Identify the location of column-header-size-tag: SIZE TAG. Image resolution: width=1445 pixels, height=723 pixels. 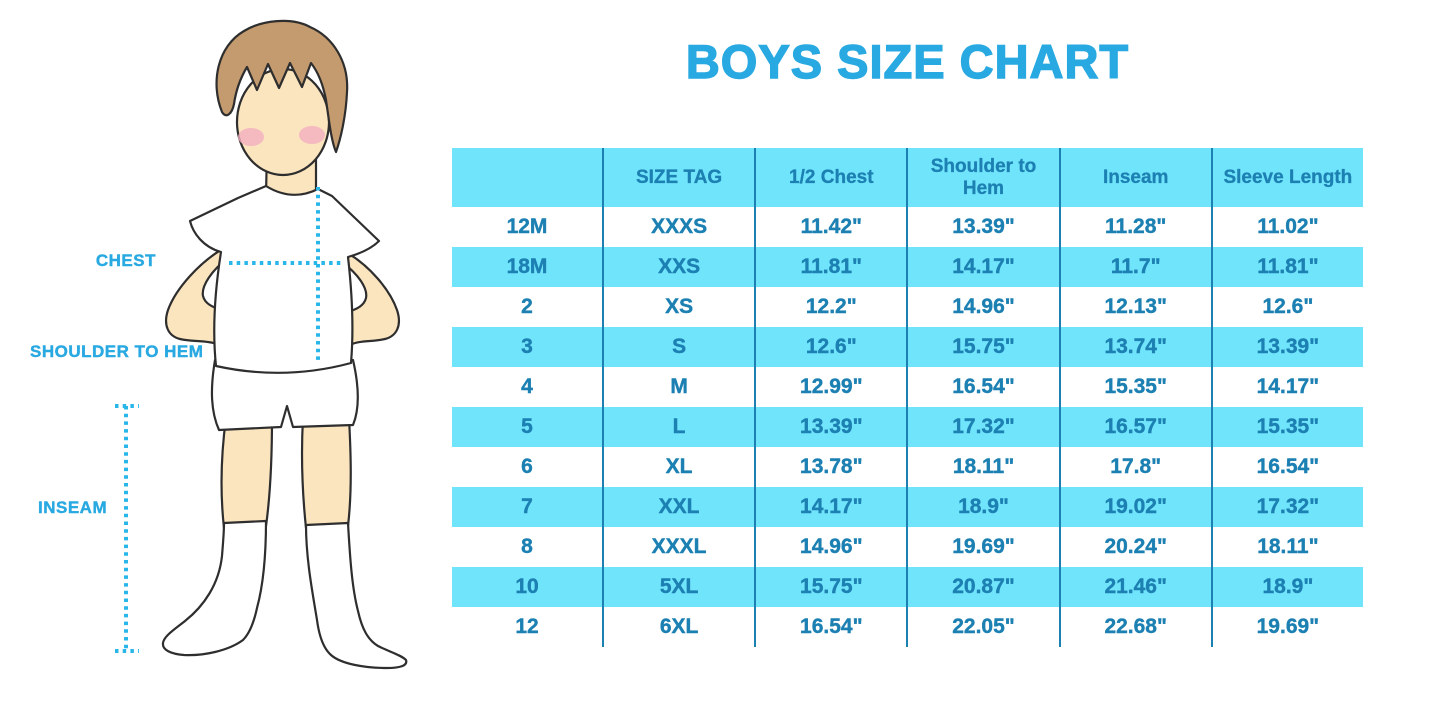
(678, 177).